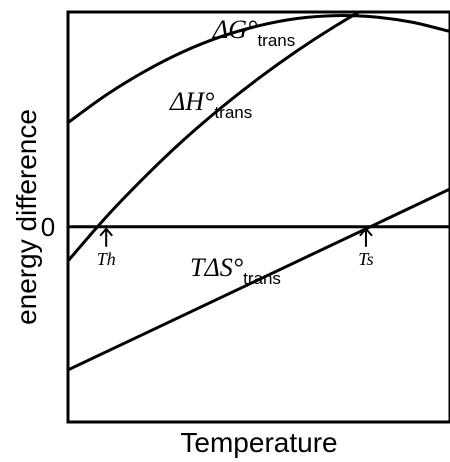 This screenshot has height=462, width=450. What do you see at coordinates (106, 259) in the screenshot?
I see `marker-label: Th` at bounding box center [106, 259].